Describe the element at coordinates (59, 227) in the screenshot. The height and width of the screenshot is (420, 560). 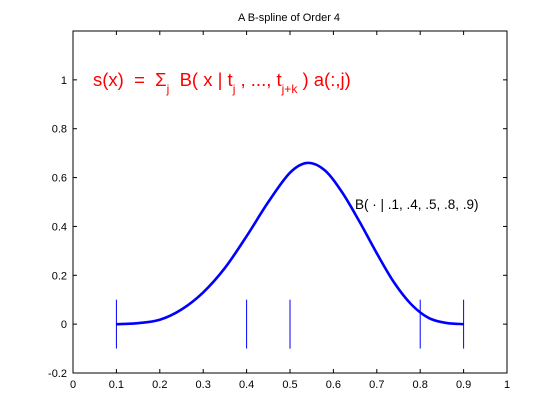
I see `y-tick-label: 0.4` at that location.